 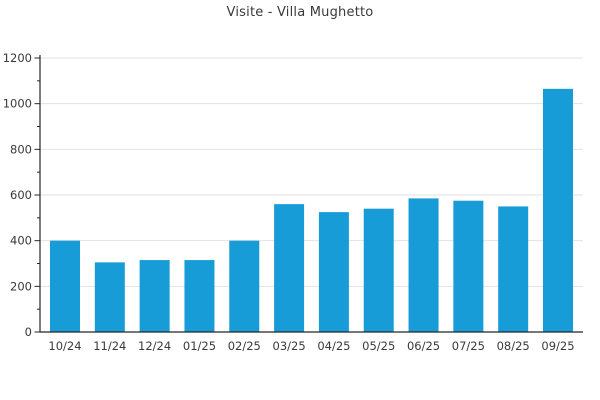 I want to click on x-tick-label: 04/25, so click(x=333, y=346).